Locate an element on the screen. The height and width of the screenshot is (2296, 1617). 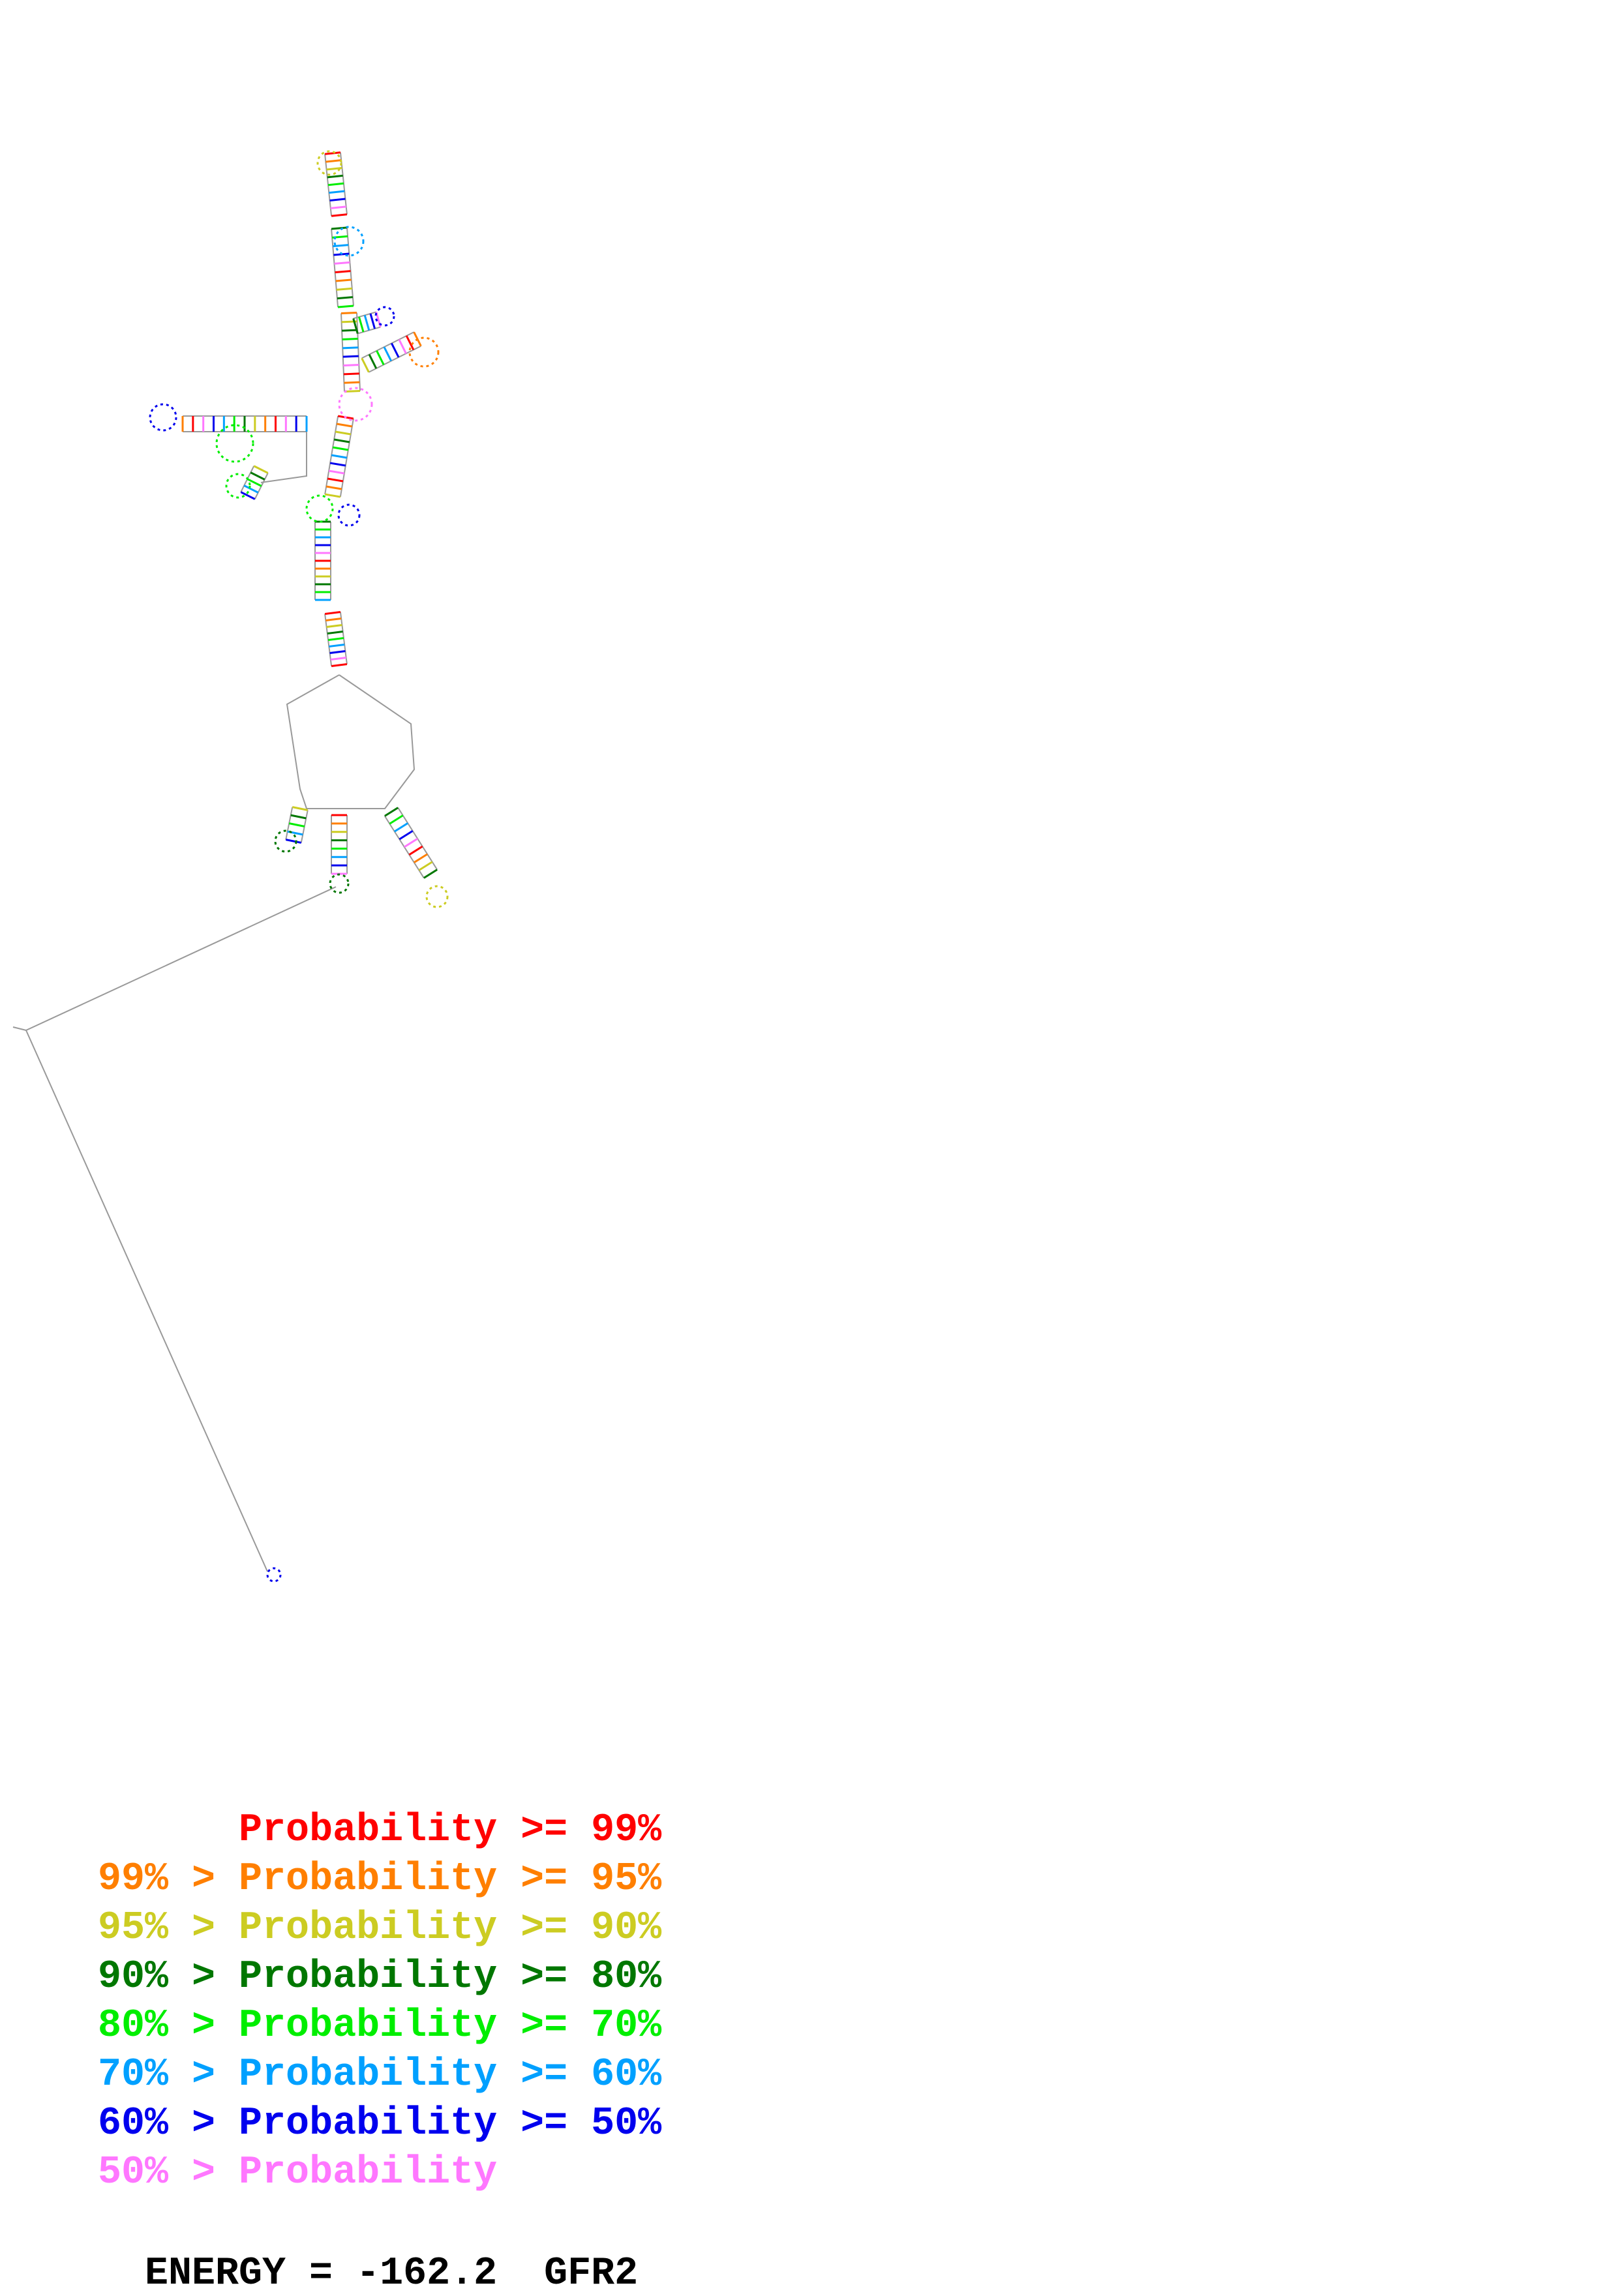
loop-tail-hairpin is located at coordinates (274, 1575).